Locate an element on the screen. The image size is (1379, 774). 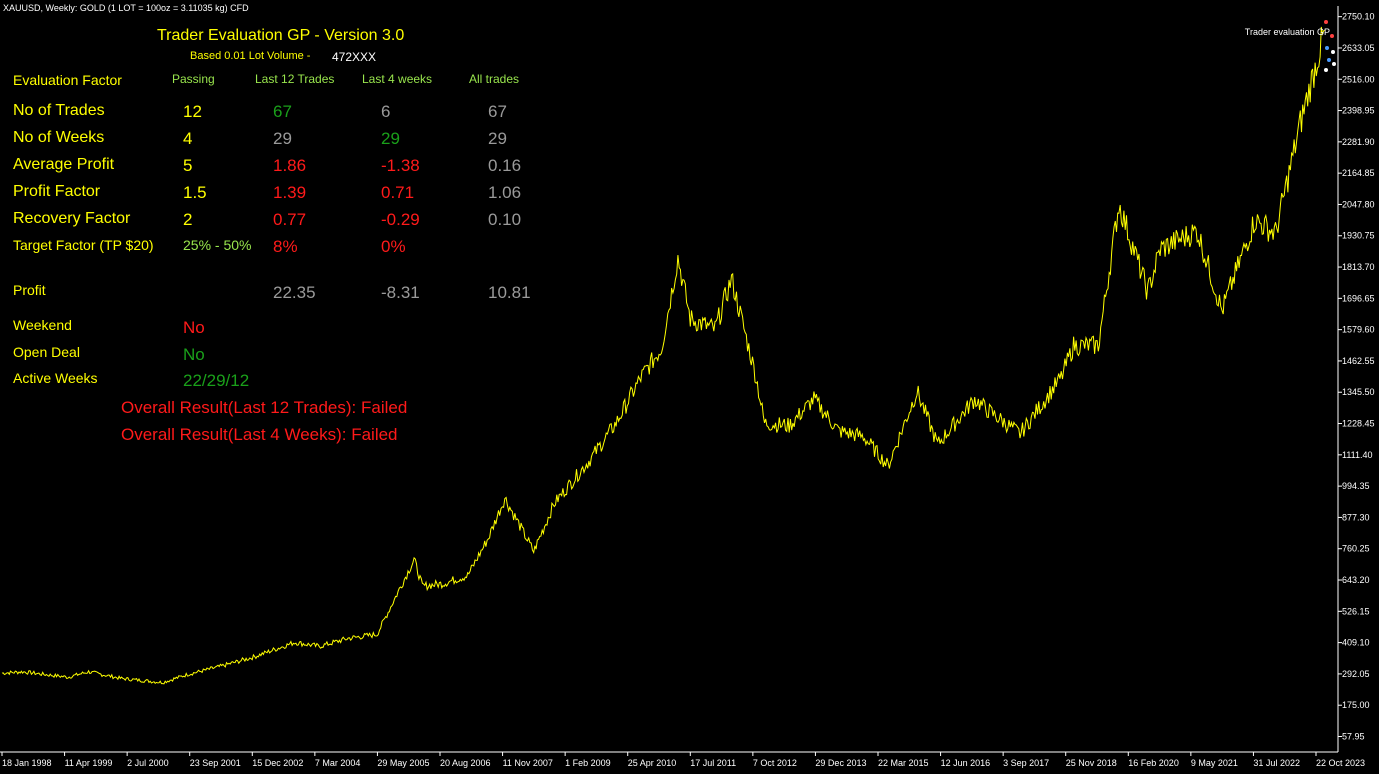
price-tick-label: 1345.50 is located at coordinates (1358, 392).